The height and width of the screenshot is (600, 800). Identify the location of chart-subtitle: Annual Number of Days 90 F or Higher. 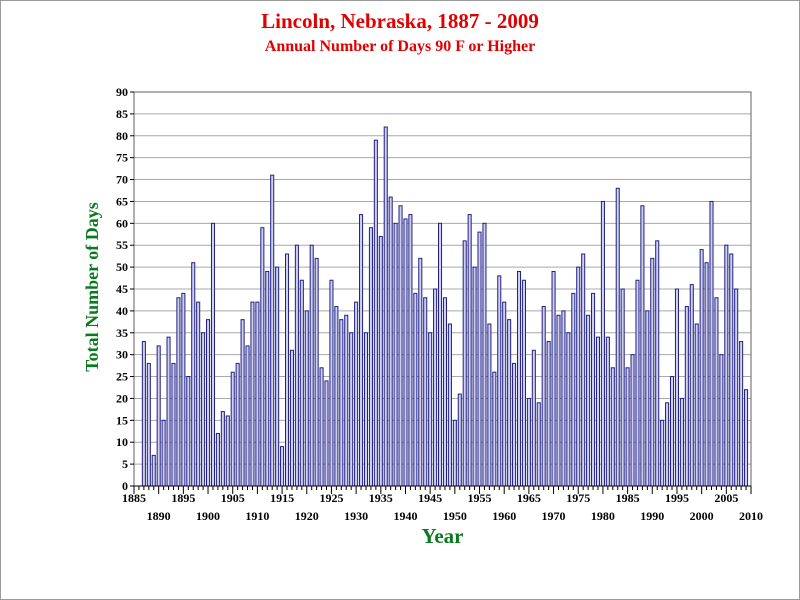
(400, 46).